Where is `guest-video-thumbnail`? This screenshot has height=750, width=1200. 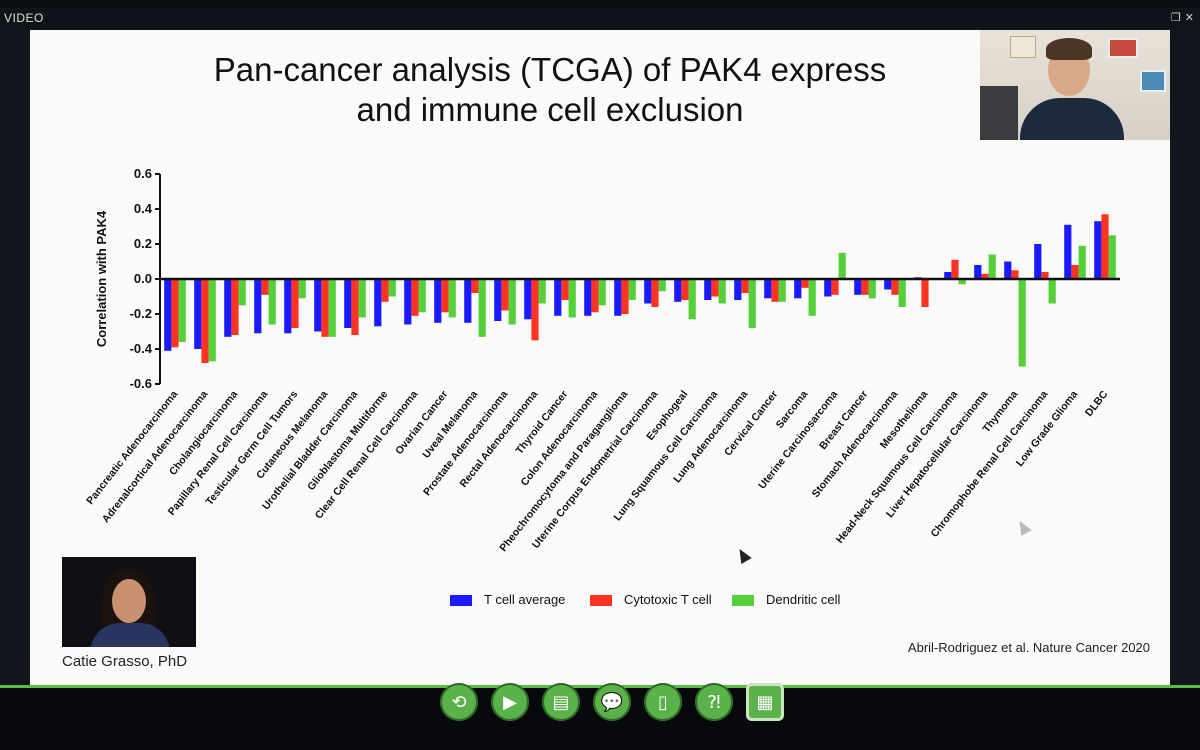 guest-video-thumbnail is located at coordinates (129, 602).